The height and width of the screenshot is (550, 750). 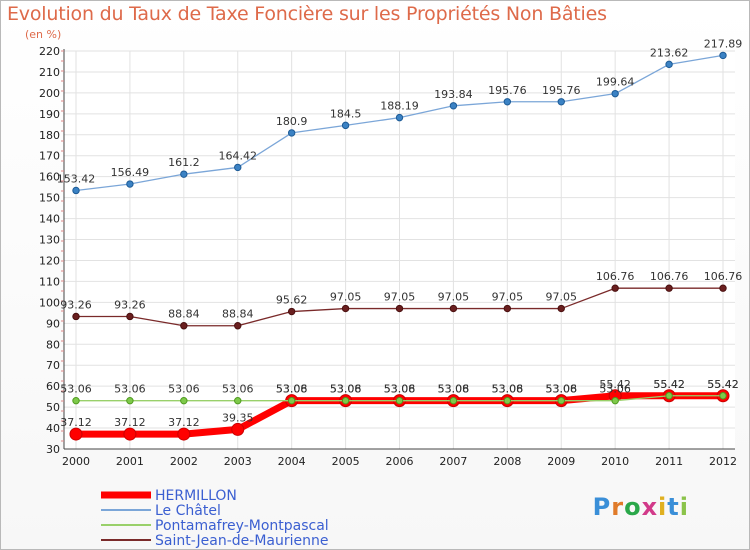 I want to click on logo-letter: t, so click(x=673, y=507).